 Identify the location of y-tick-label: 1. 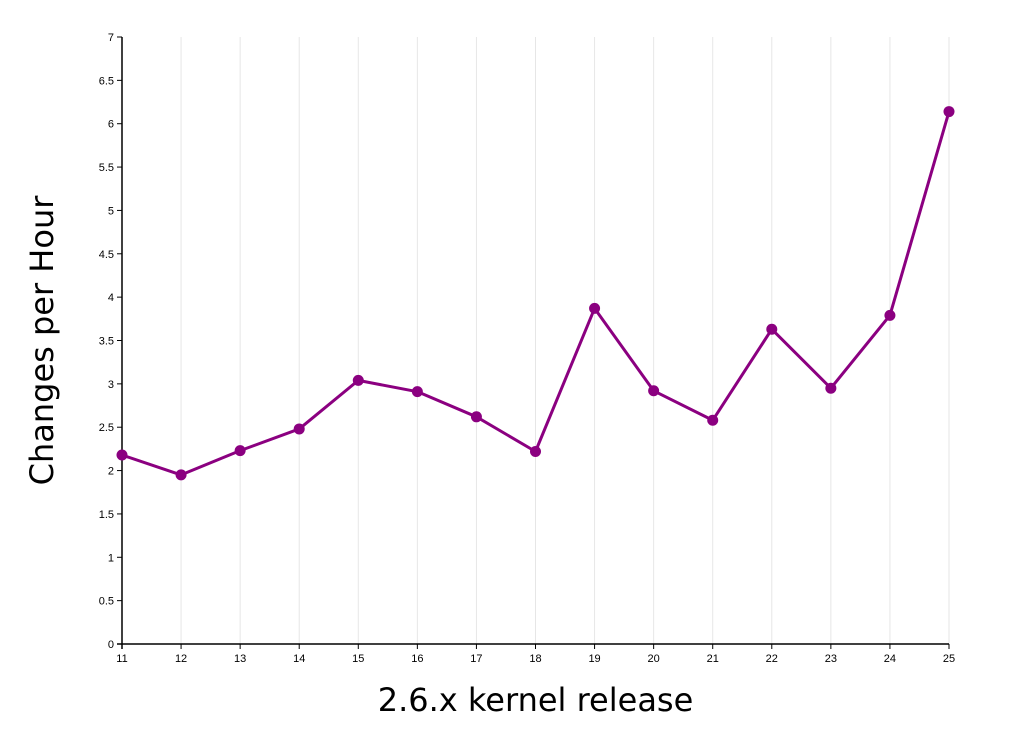
(111, 558).